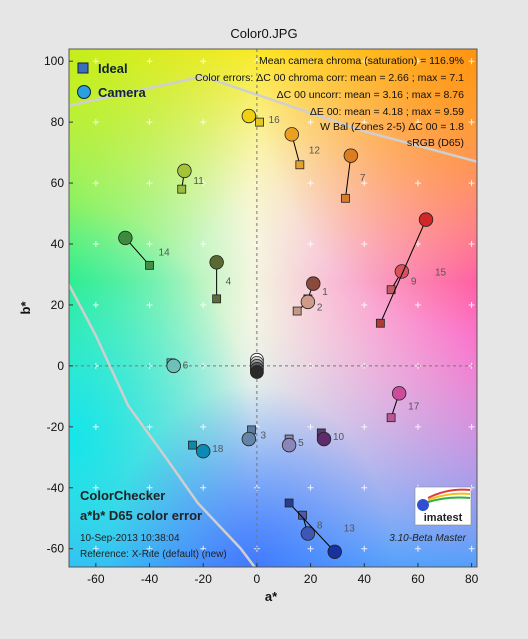 This screenshot has height=639, width=528. I want to click on legend-camera-marker, so click(84, 92).